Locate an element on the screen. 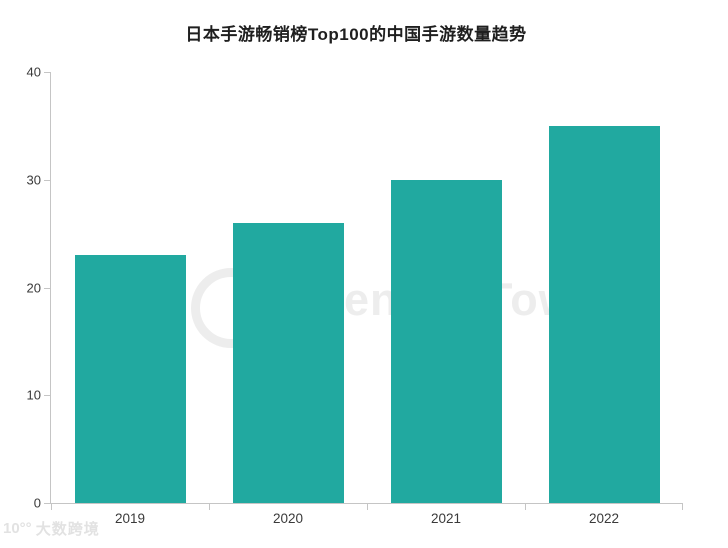  bottom-left-watermark: 10°° 大数跨境 is located at coordinates (51, 528).